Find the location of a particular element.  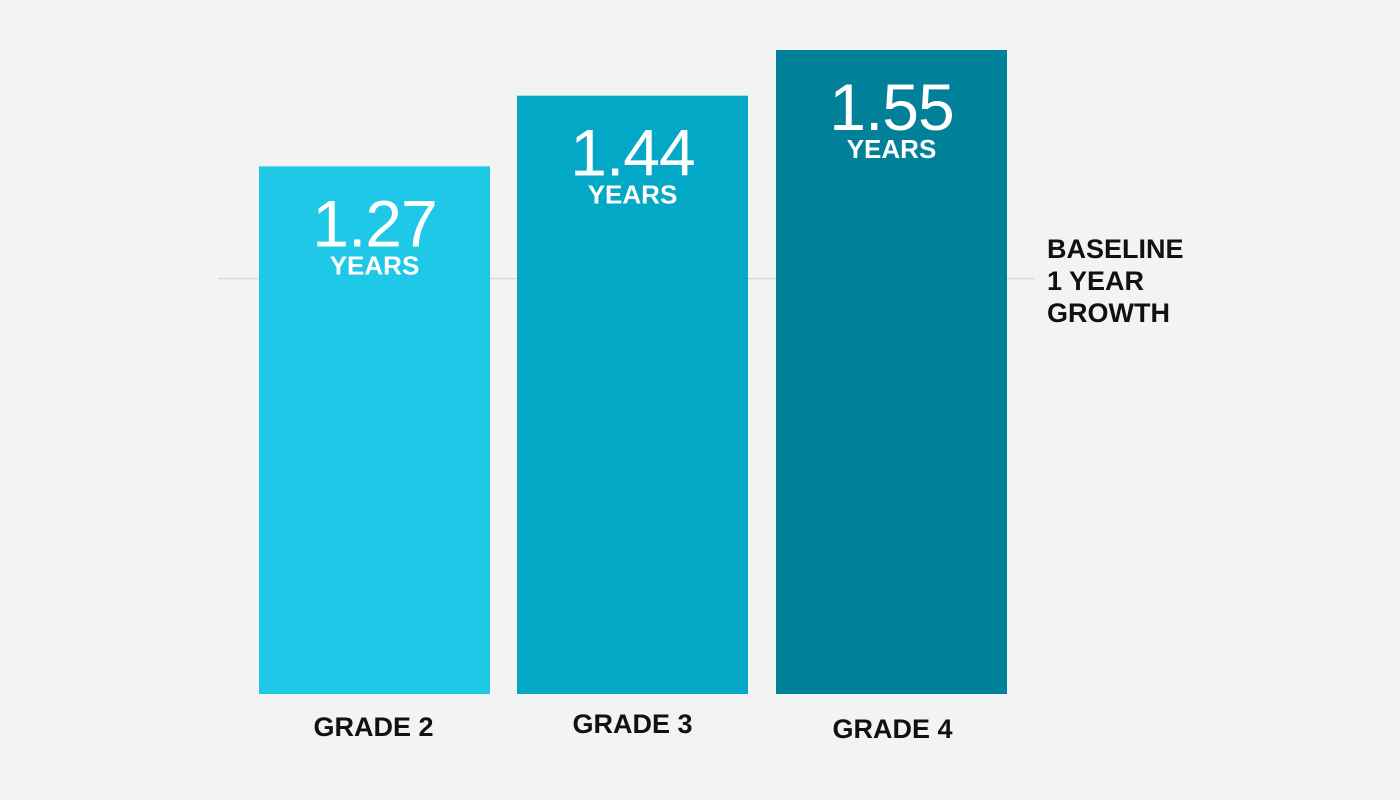

baseline-label-line: 1 YEAR is located at coordinates (1095, 281).